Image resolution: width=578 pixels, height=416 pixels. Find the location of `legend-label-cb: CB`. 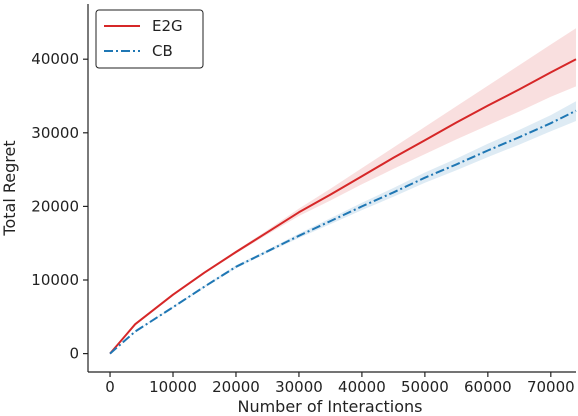

legend-label-cb: CB is located at coordinates (162, 51).